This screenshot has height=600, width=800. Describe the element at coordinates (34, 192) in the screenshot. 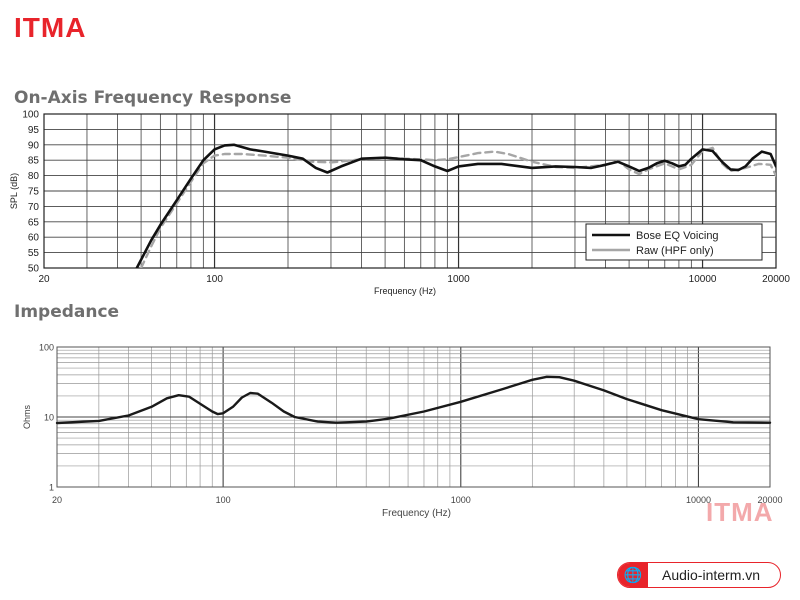

I see `y-tick-label: 75` at that location.